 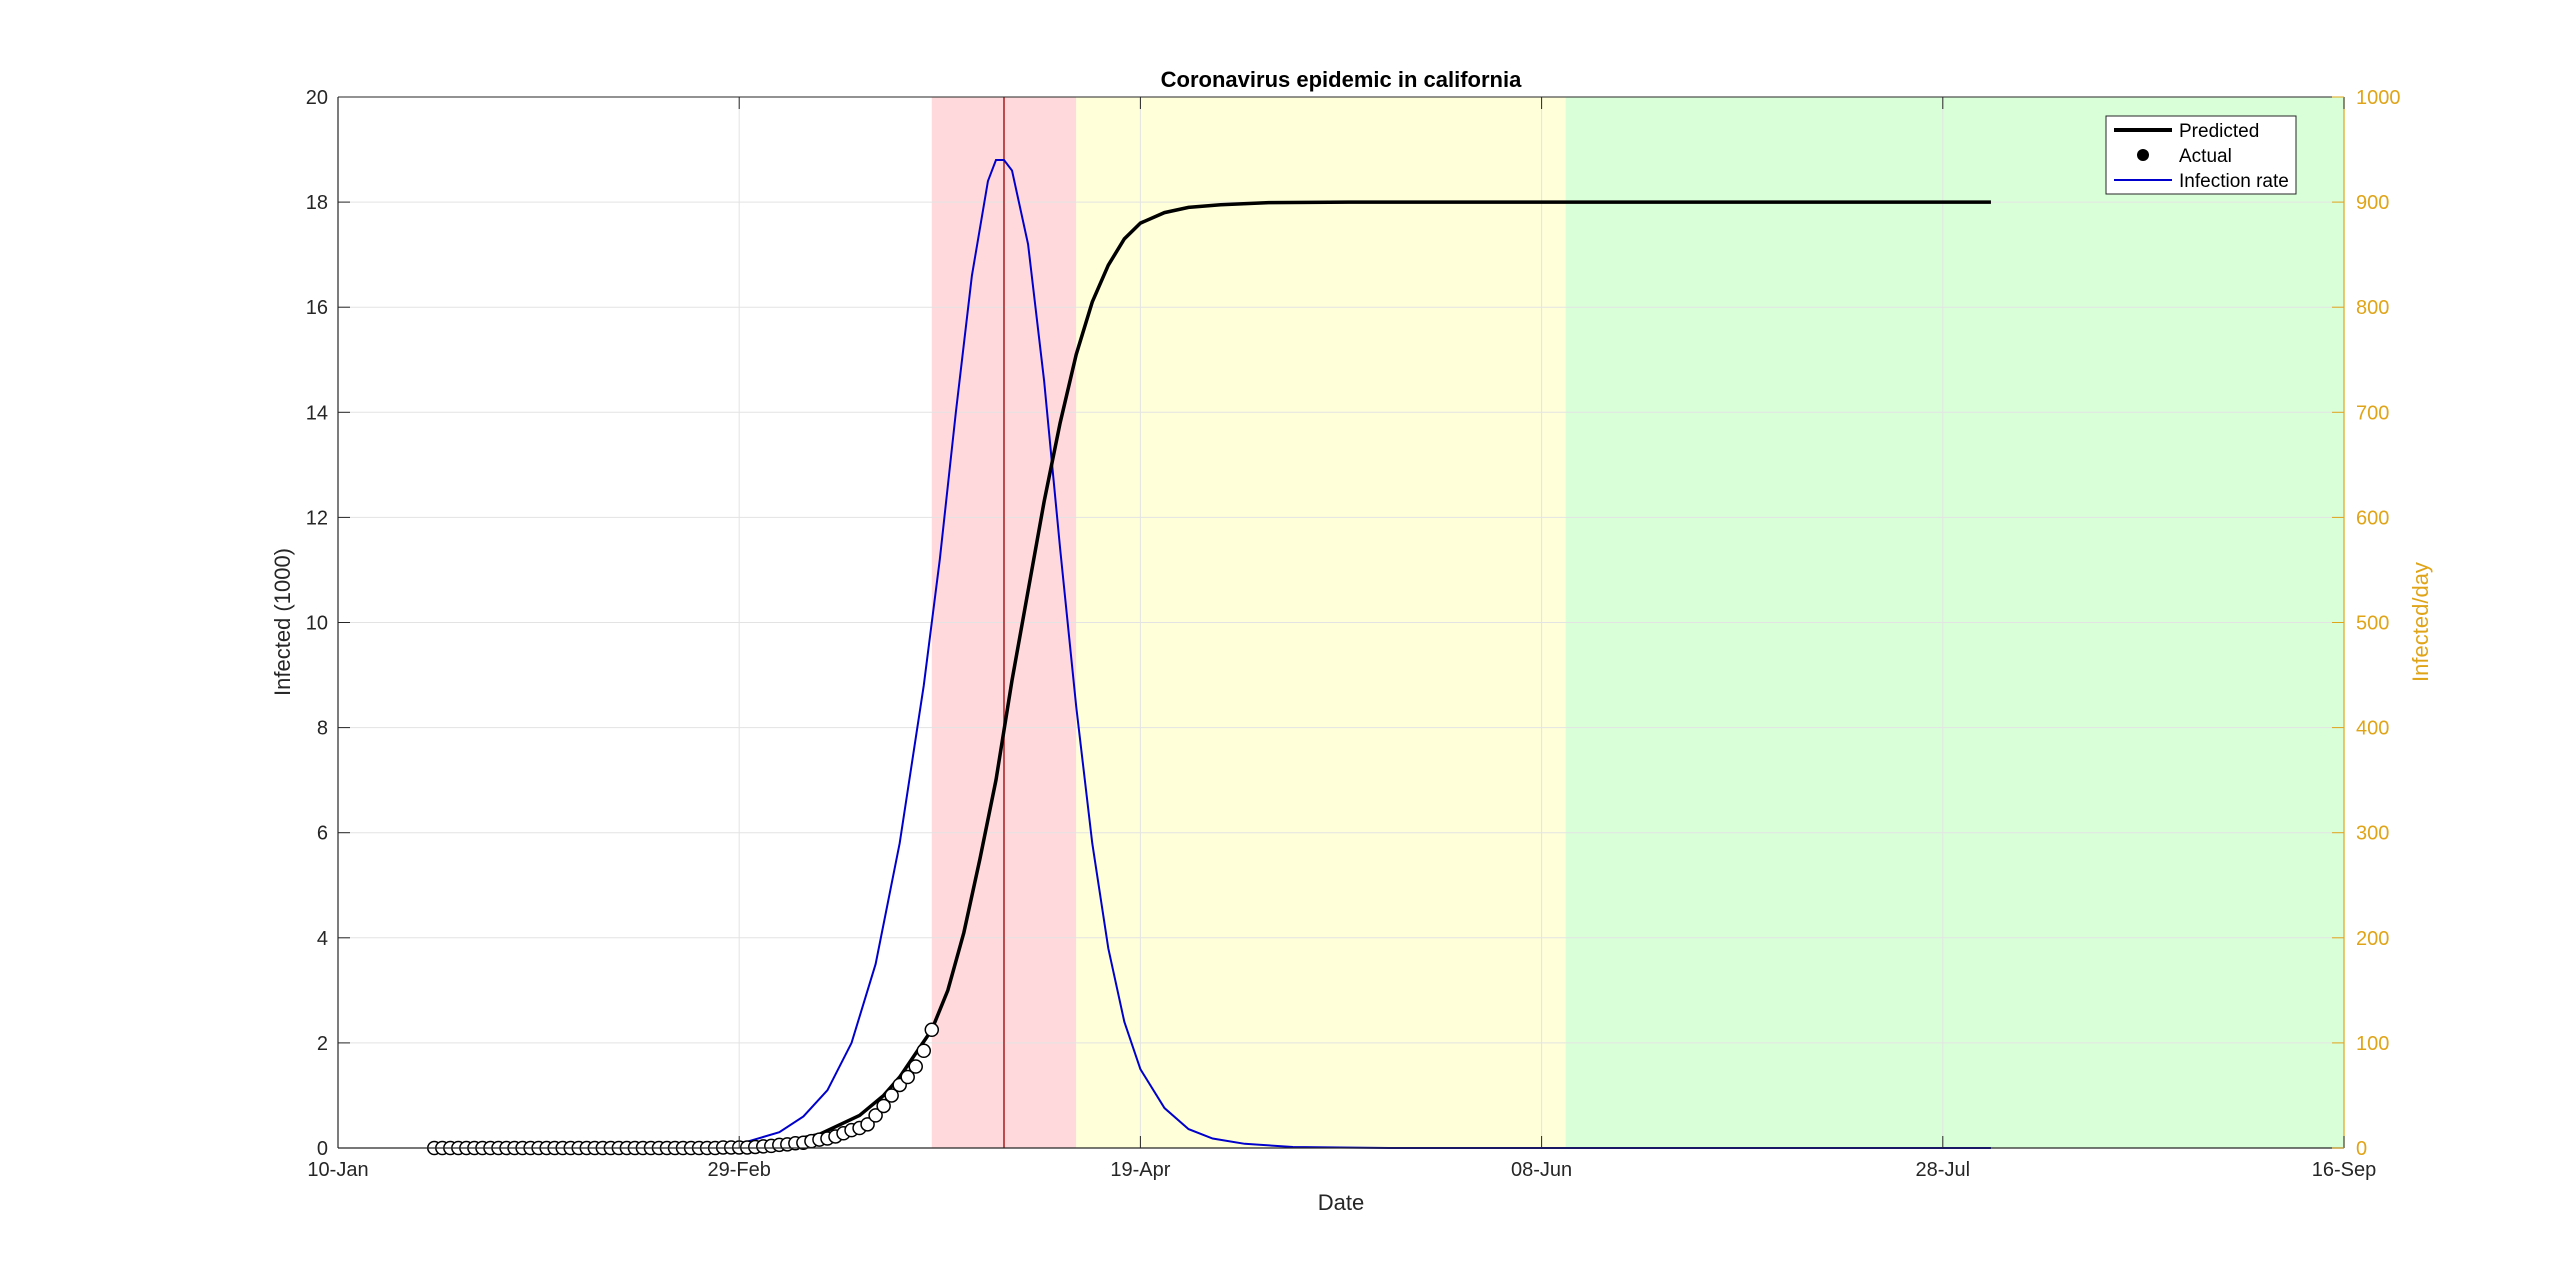 What do you see at coordinates (2372, 413) in the screenshot?
I see `y-tick-label-right: 700` at bounding box center [2372, 413].